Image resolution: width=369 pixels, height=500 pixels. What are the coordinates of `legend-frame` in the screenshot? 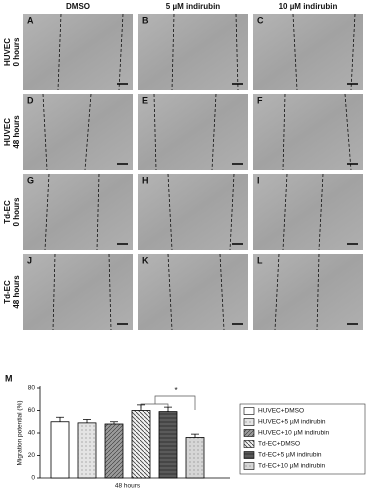 It's located at (302, 439).